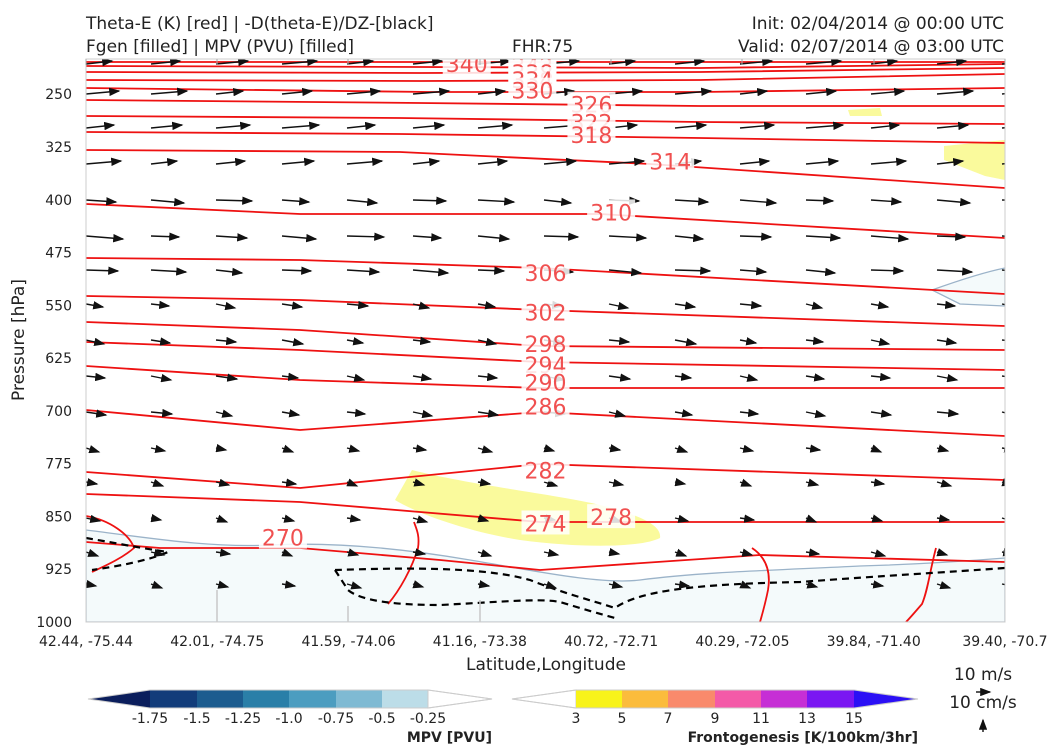 The image size is (1050, 750). What do you see at coordinates (283, 539) in the screenshot?
I see `theta-e-label: 270` at bounding box center [283, 539].